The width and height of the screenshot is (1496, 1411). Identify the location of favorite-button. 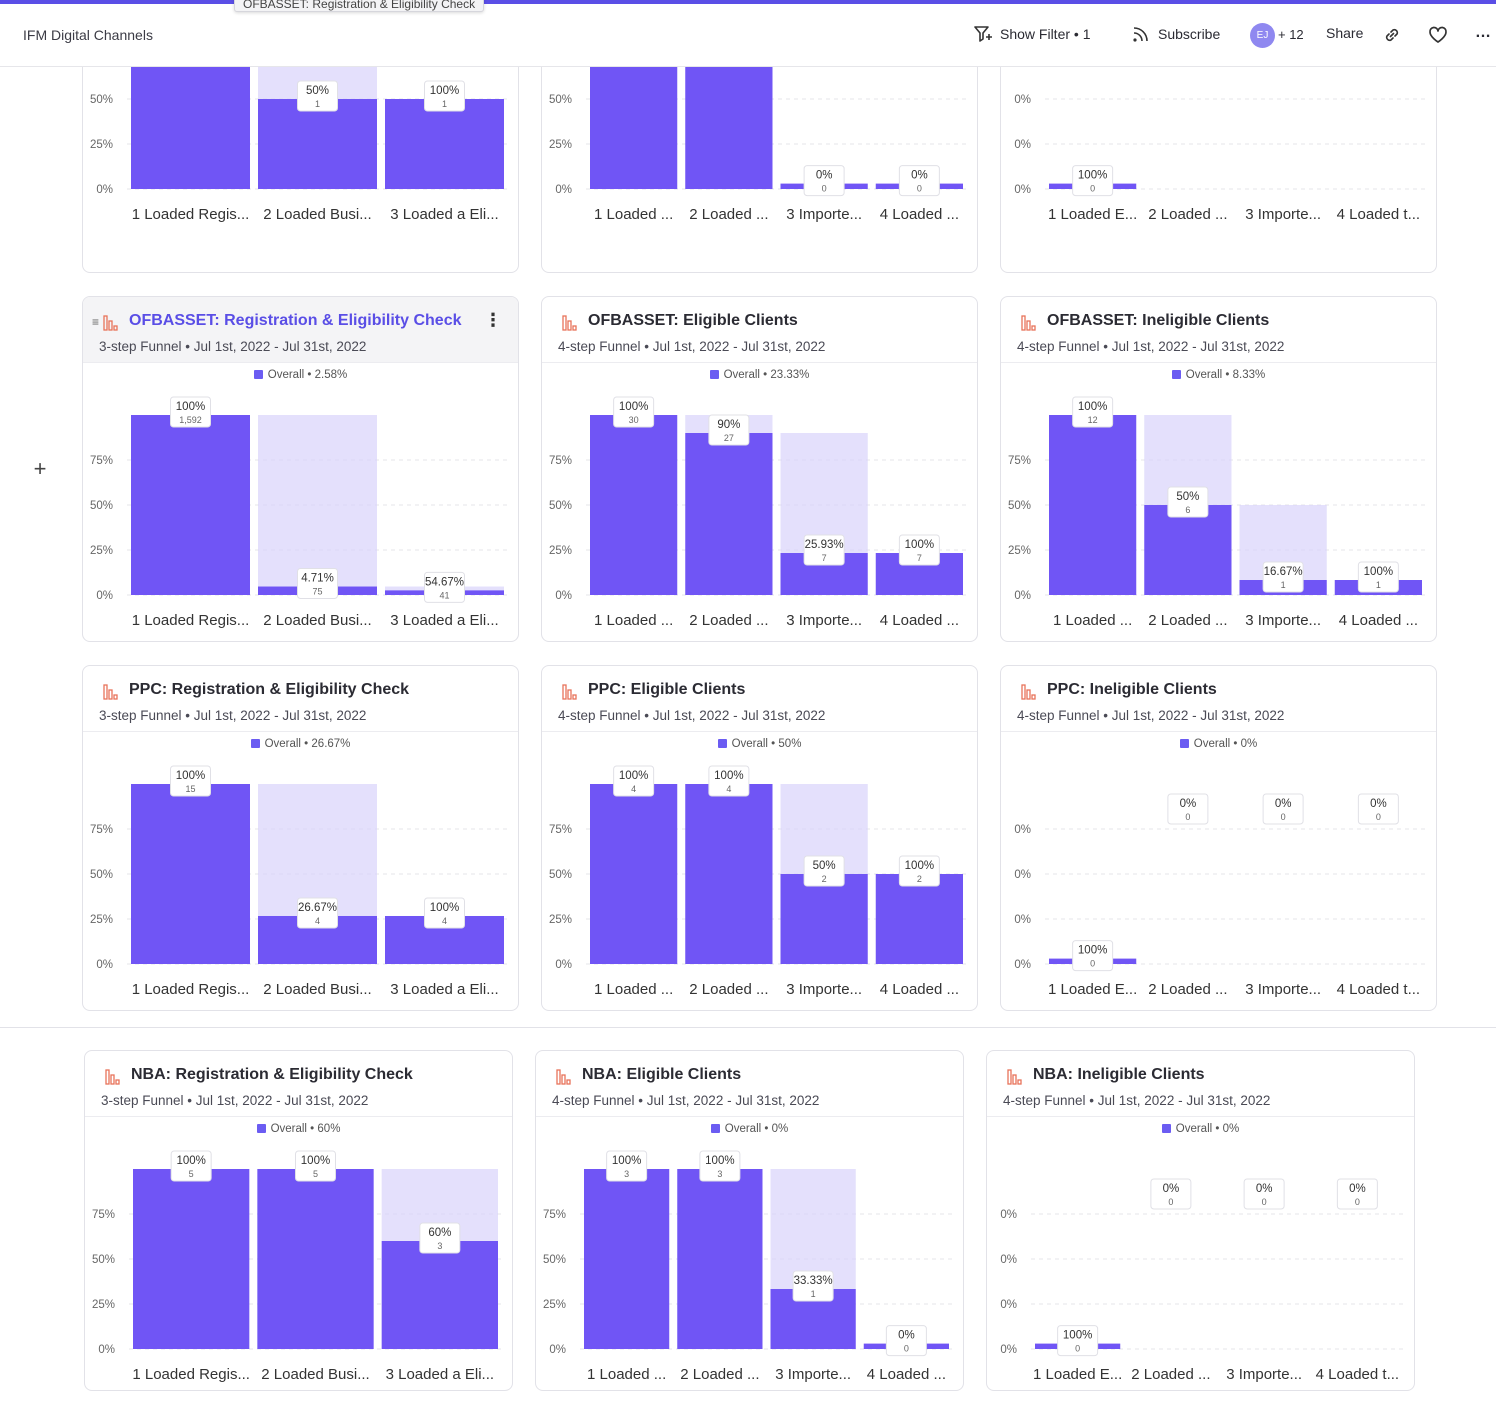
(1438, 35).